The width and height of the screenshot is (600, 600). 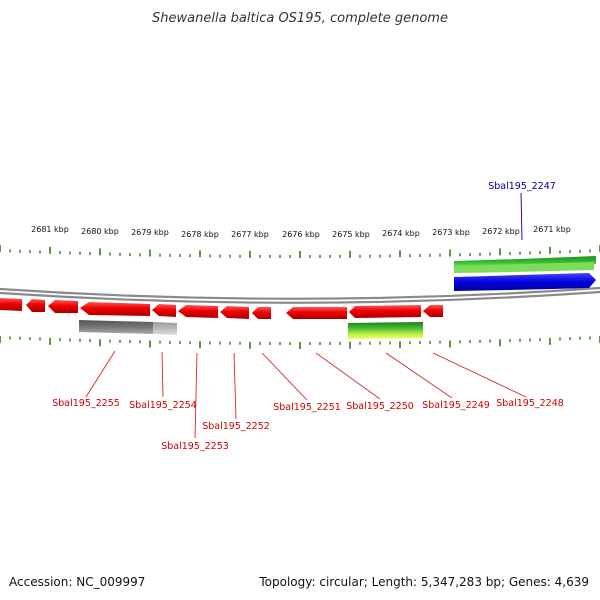 I want to click on ruler-label: 2673 kbp, so click(x=451, y=232).